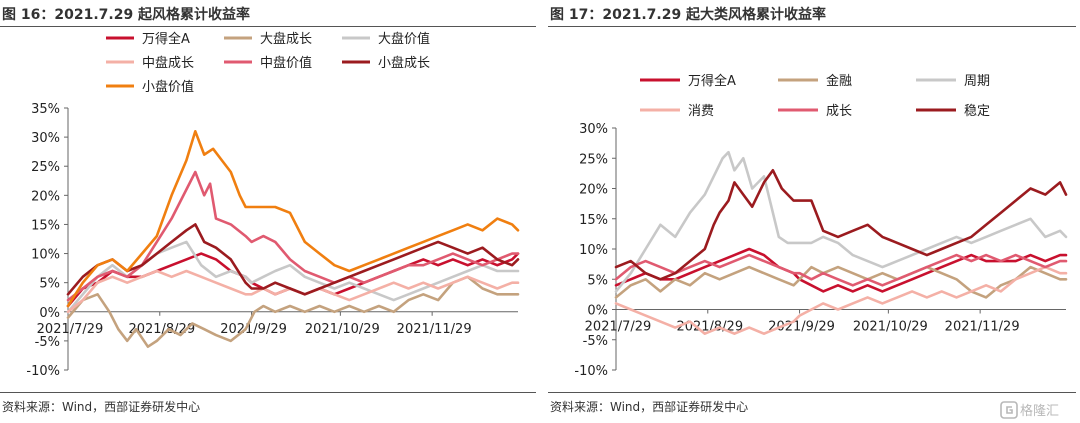  Describe the element at coordinates (812, 26) in the screenshot. I see `right-title-rule` at that location.